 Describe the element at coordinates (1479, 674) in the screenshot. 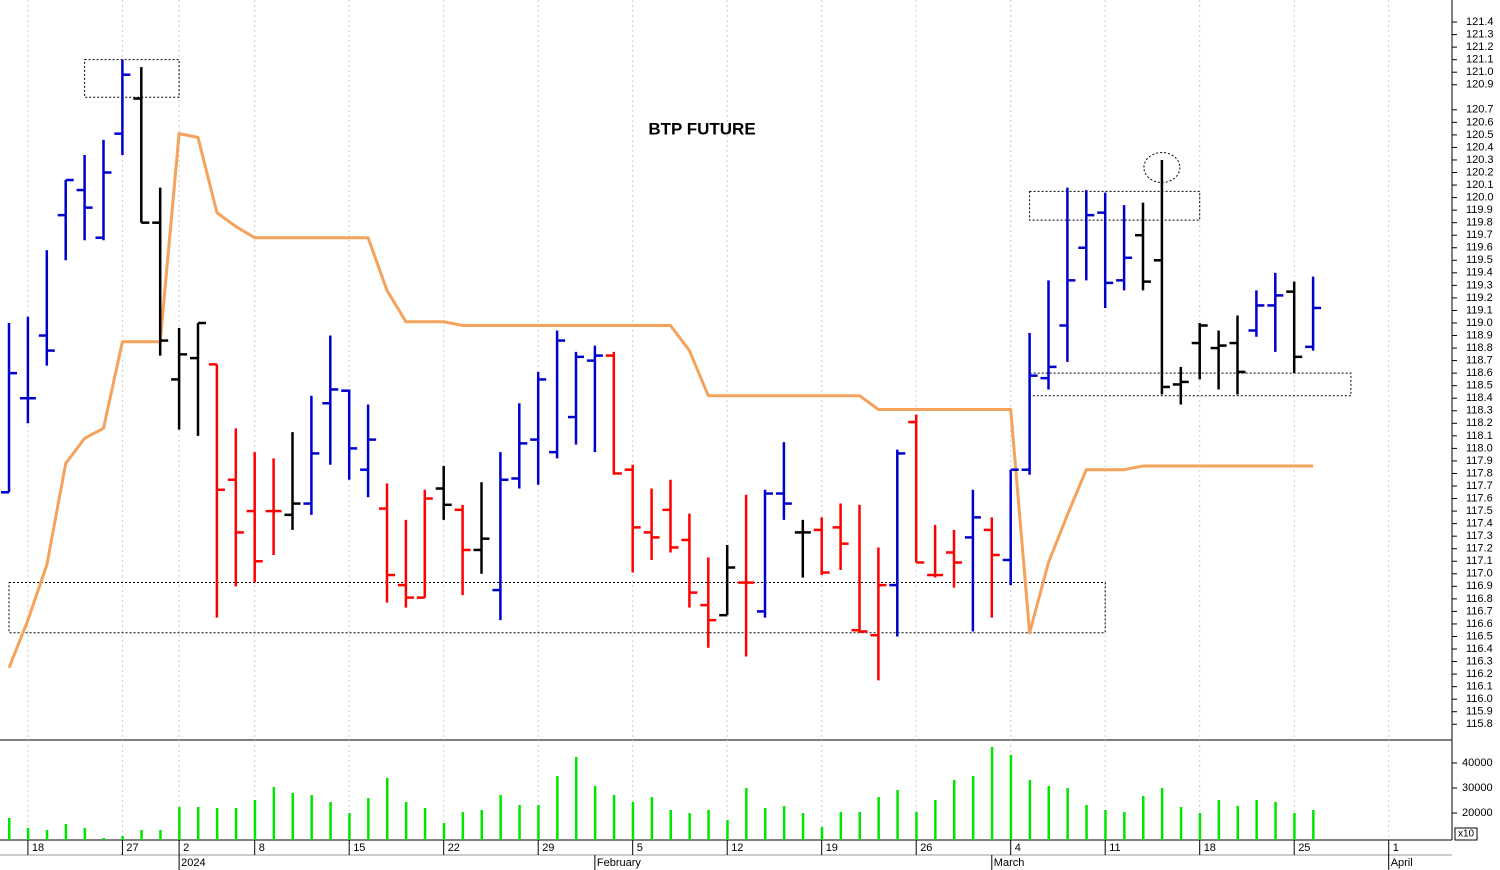

I see `y-tick-label: 116.2` at that location.